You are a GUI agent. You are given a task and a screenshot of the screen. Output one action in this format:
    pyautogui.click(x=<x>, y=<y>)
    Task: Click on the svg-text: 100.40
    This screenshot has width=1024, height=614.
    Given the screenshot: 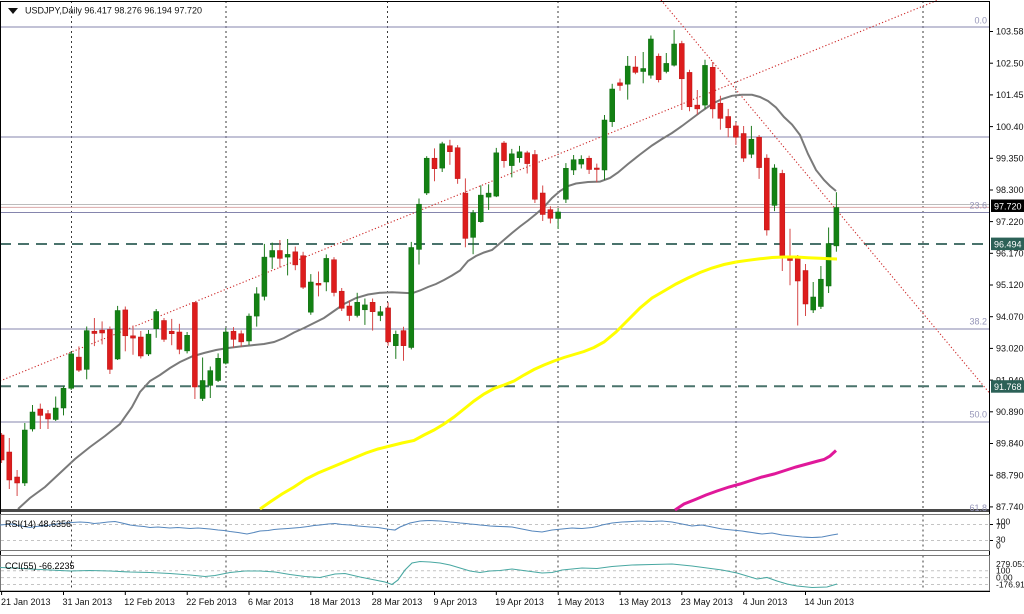 What is the action you would take?
    pyautogui.click(x=1010, y=127)
    